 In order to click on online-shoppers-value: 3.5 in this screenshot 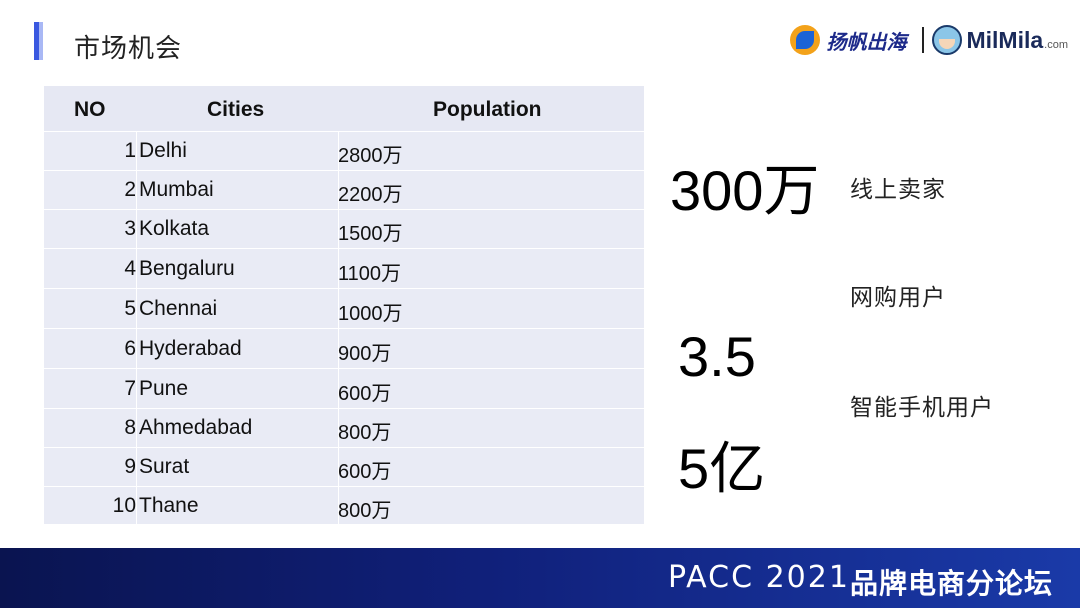, I will do `click(717, 356)`.